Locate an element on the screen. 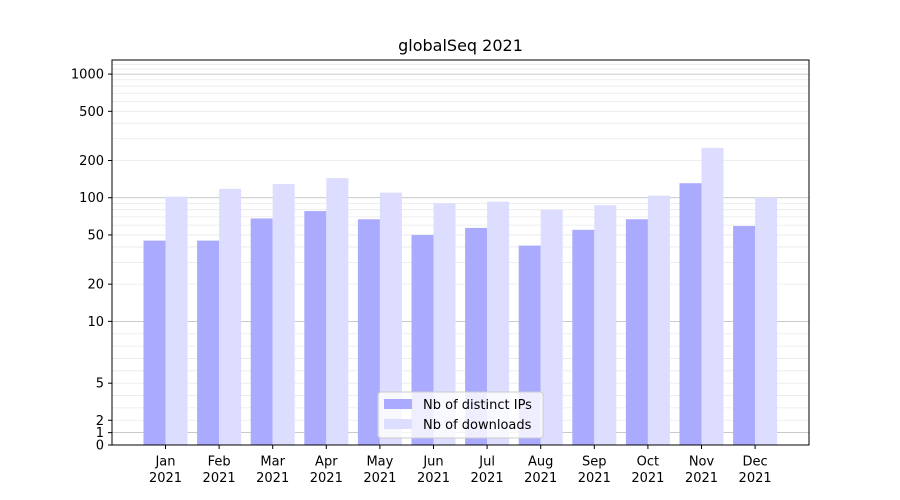  x-tick-label-month: Feb is located at coordinates (219, 462).